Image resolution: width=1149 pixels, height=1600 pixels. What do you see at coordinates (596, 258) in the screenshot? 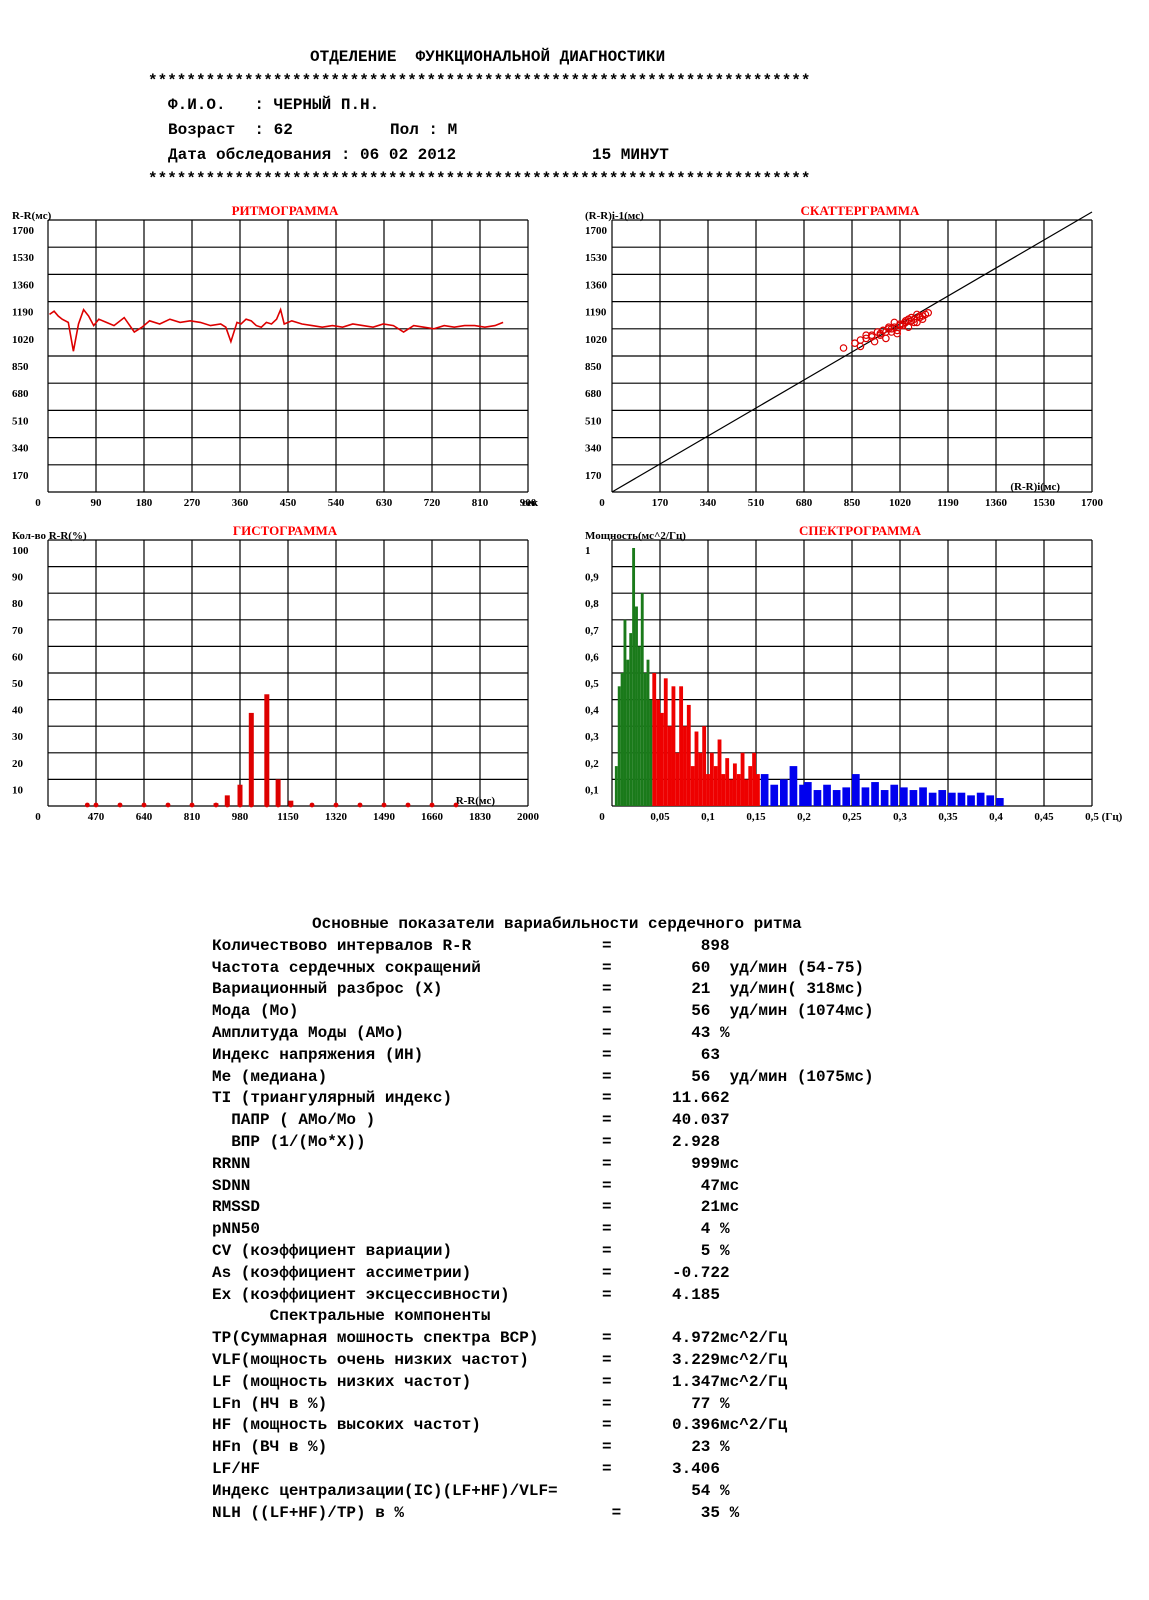
I see `y-tick-label: 1530` at bounding box center [596, 258].